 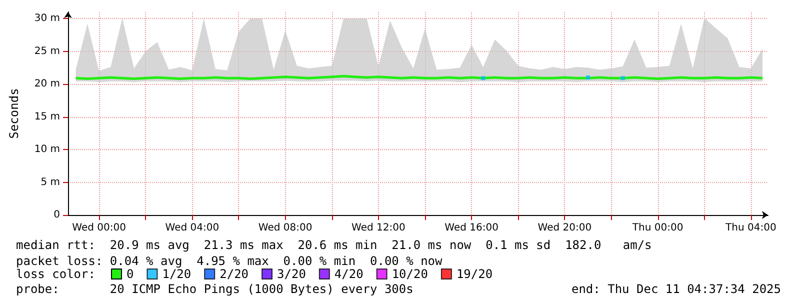 What do you see at coordinates (47, 51) in the screenshot?
I see `y-tick-label: 25 m` at bounding box center [47, 51].